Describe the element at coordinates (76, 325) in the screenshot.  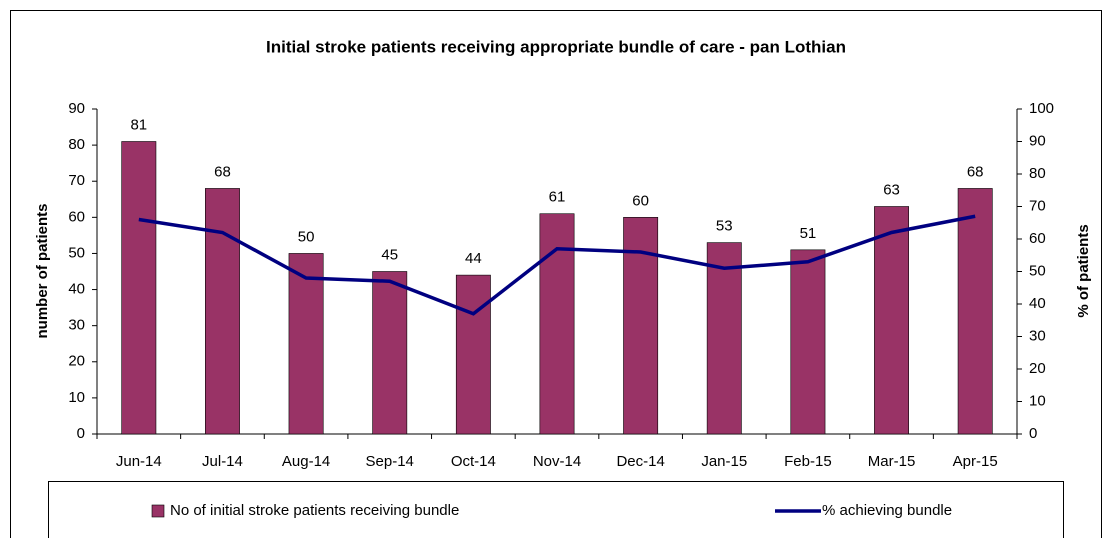
I see `y-tick-label: 30` at that location.